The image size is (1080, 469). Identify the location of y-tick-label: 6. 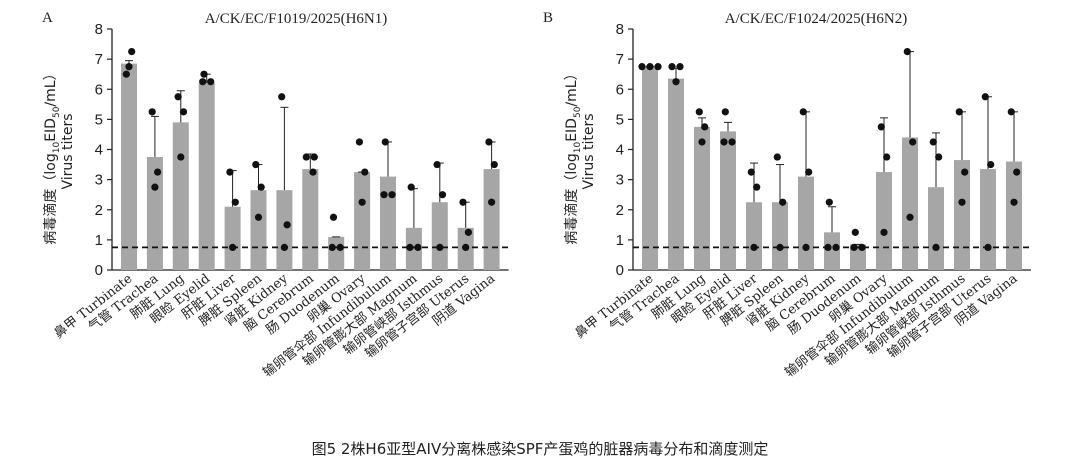
(620, 89).